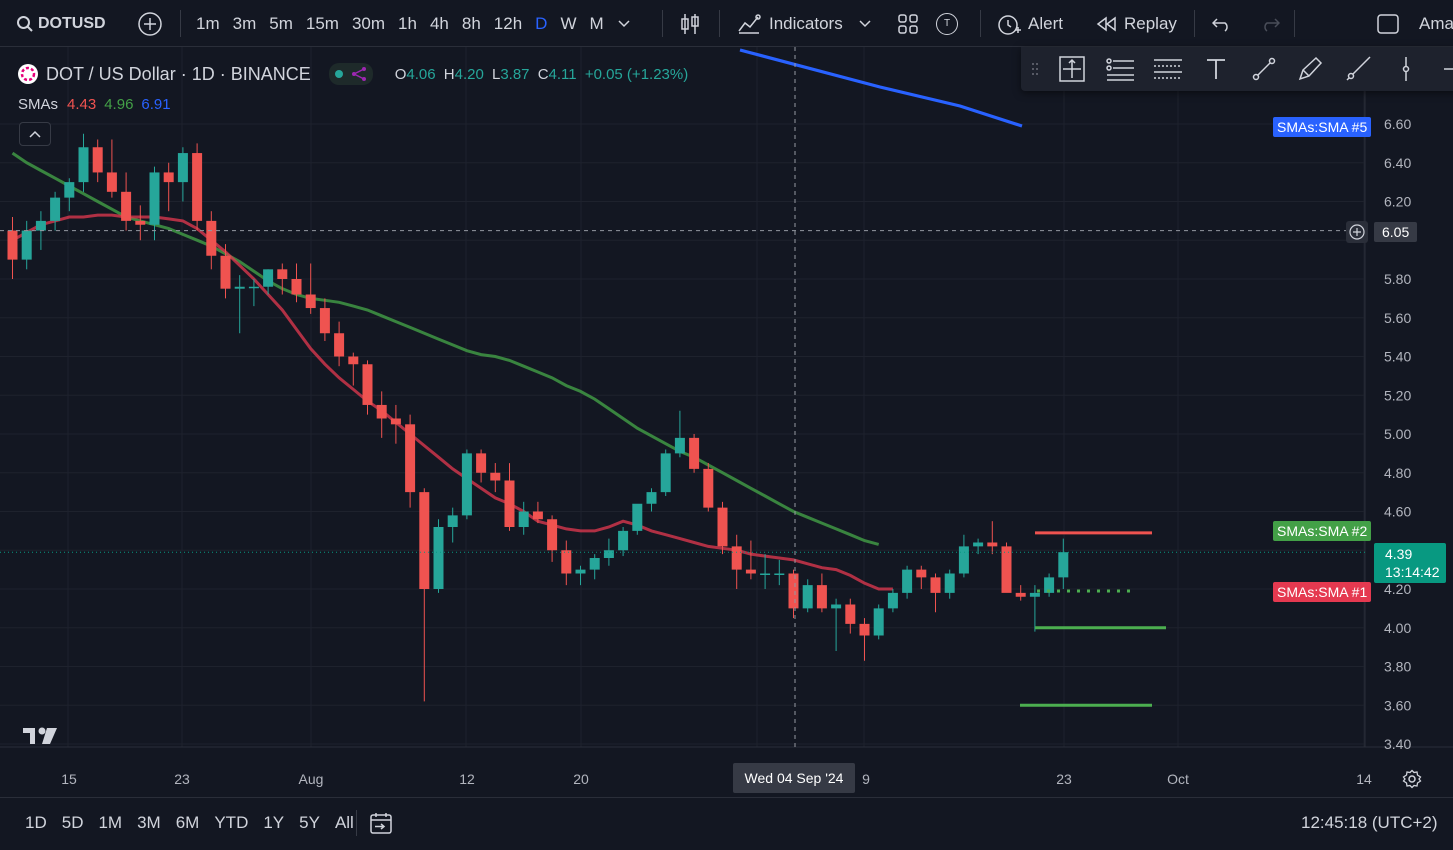 This screenshot has width=1453, height=850. What do you see at coordinates (72, 822) in the screenshot?
I see `range-5d: 5D` at bounding box center [72, 822].